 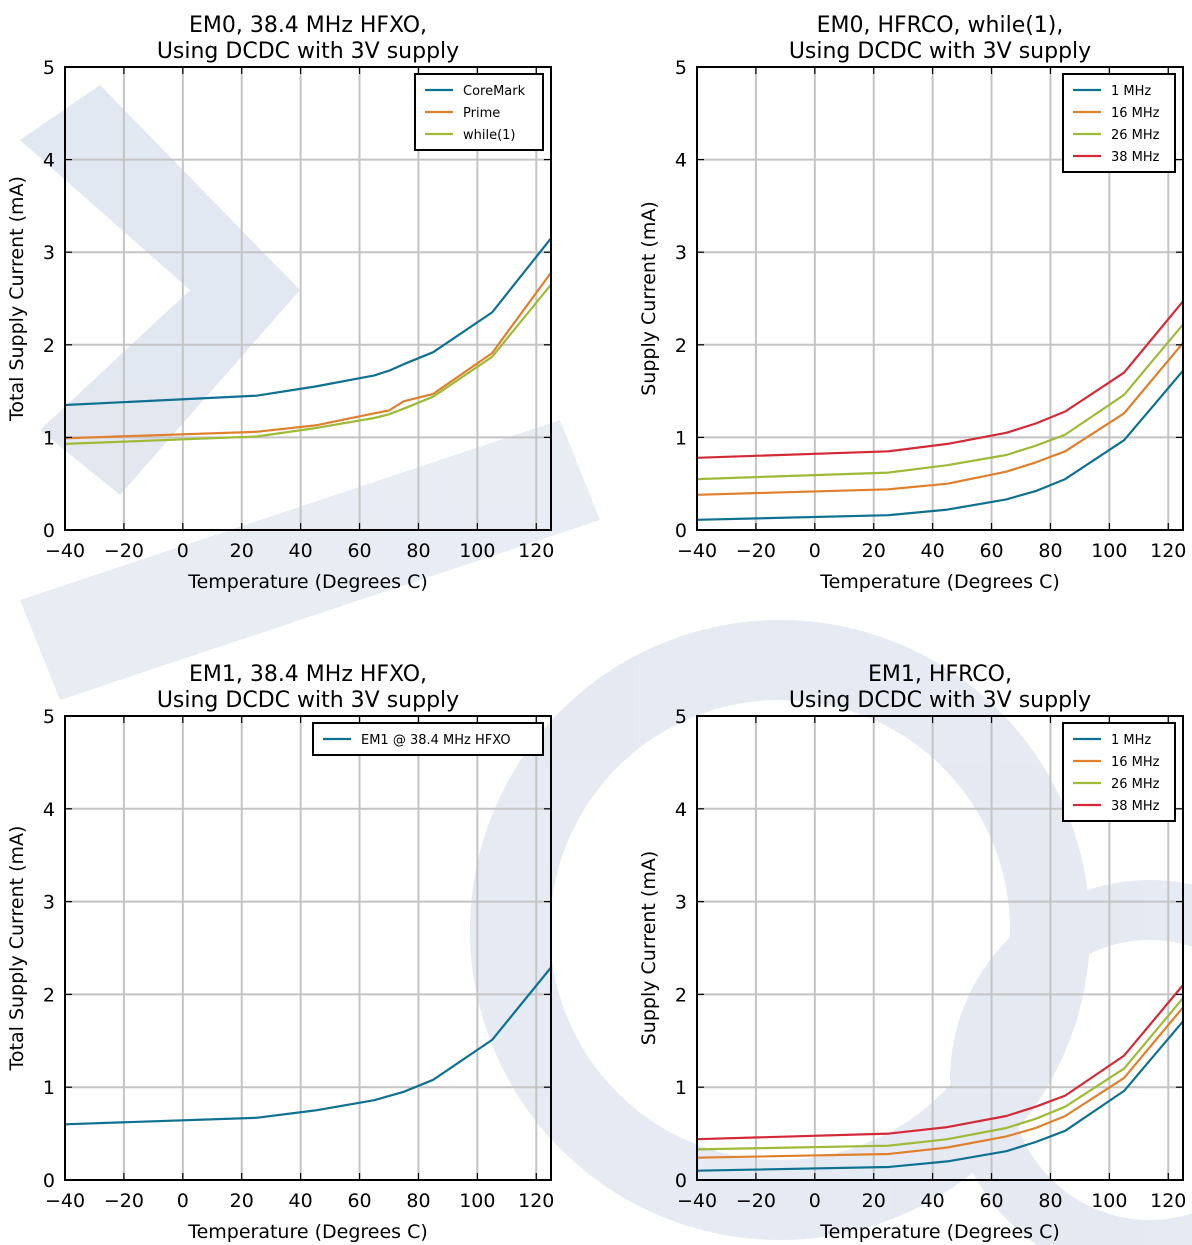 What do you see at coordinates (489, 135) in the screenshot?
I see `legend-label: while(1)` at bounding box center [489, 135].